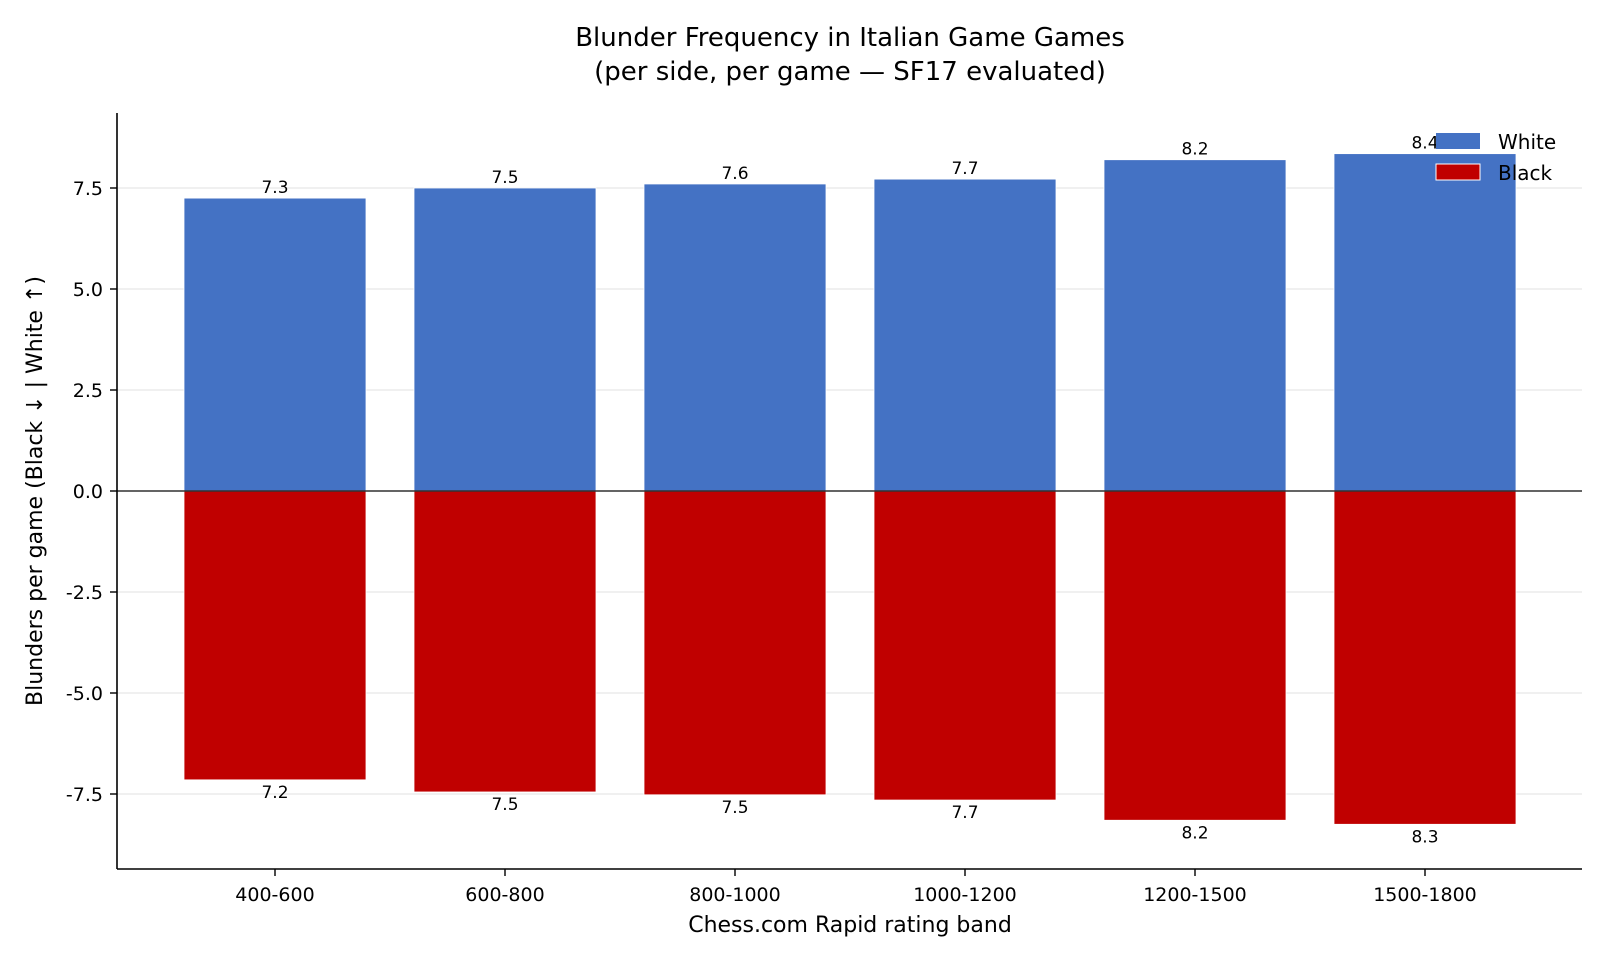  Describe the element at coordinates (504, 895) in the screenshot. I see `x-tick-label: 600-800` at that location.